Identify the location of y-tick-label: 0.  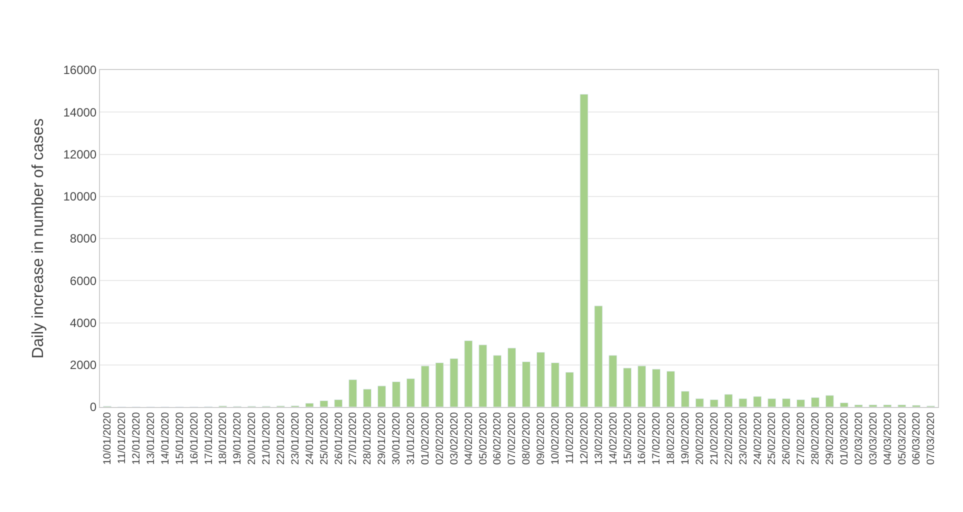
(93, 407).